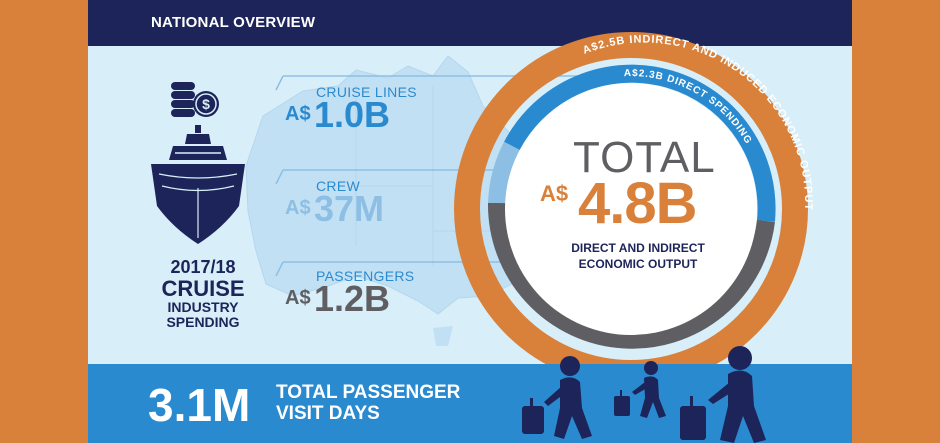  Describe the element at coordinates (368, 392) in the screenshot. I see `visit-days-label-line1: TOTAL PASSENGER` at that location.